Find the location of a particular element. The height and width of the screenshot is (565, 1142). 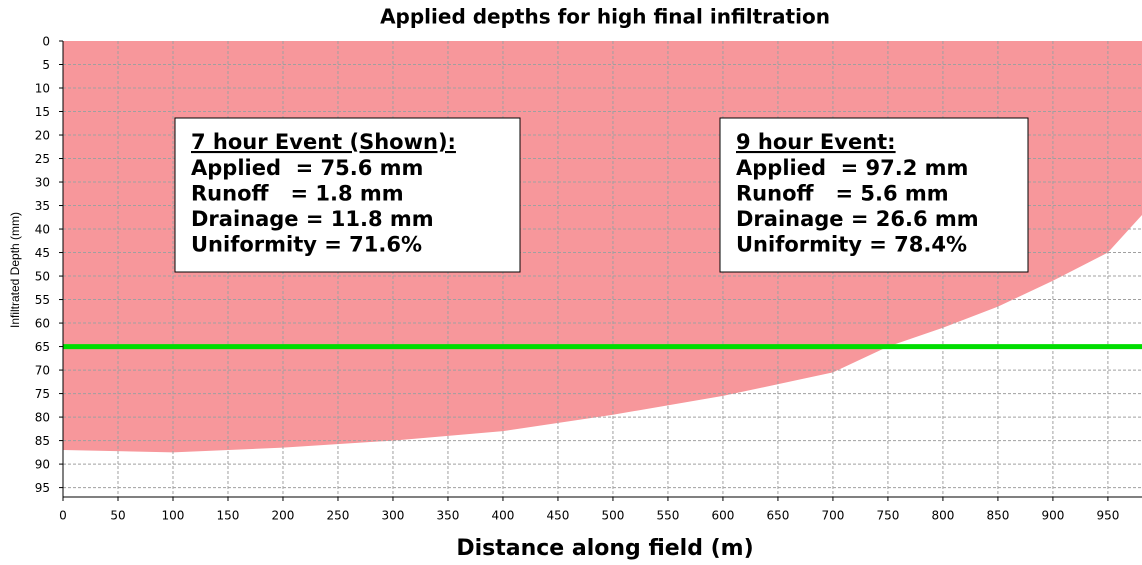

x-tick-label: 0 is located at coordinates (63, 516).